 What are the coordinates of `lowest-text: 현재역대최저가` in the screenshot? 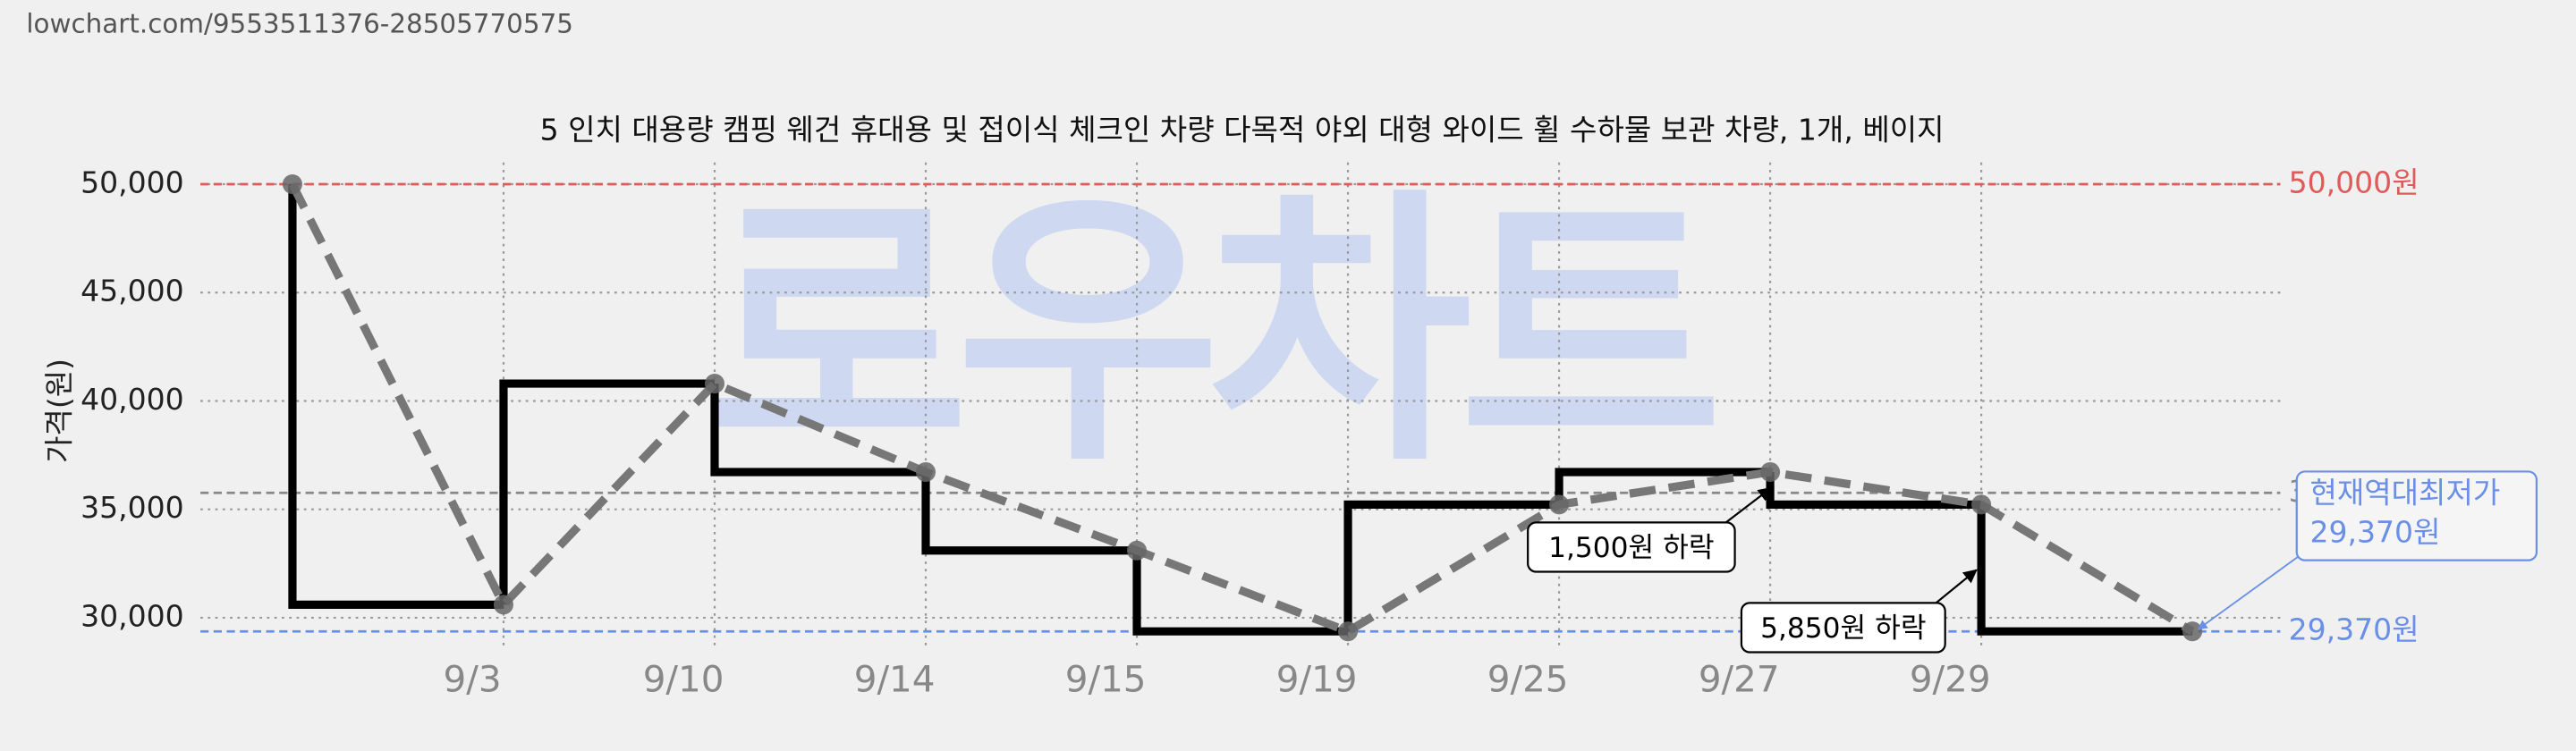 It's located at (2404, 493).